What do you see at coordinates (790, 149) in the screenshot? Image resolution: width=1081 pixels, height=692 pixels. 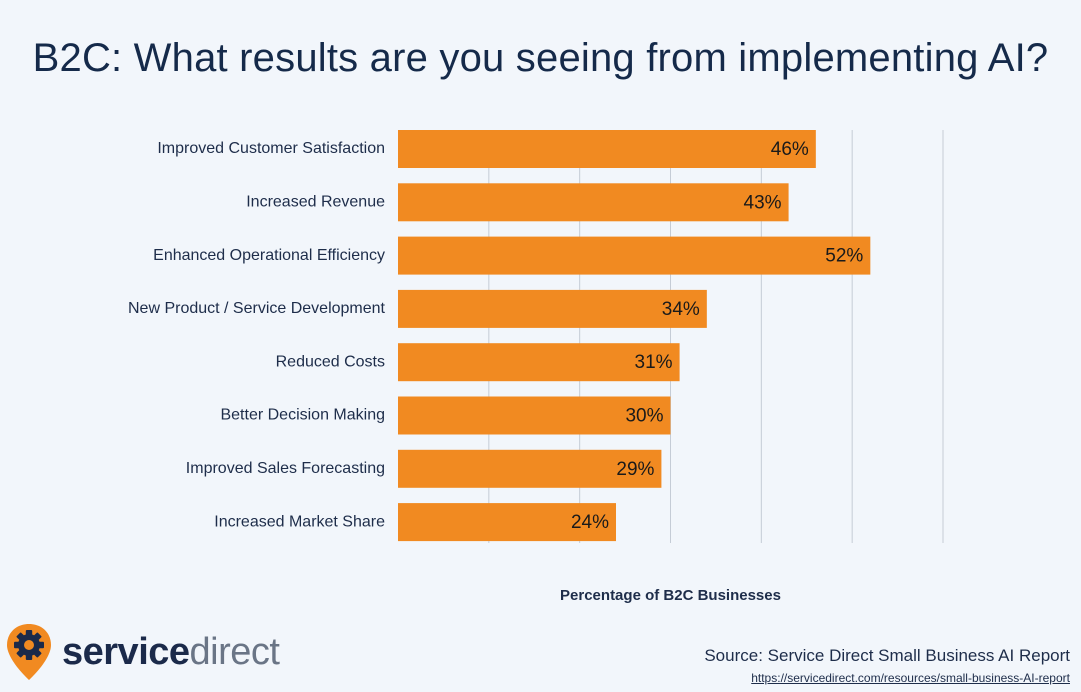 I see `value-label: 46%` at bounding box center [790, 149].